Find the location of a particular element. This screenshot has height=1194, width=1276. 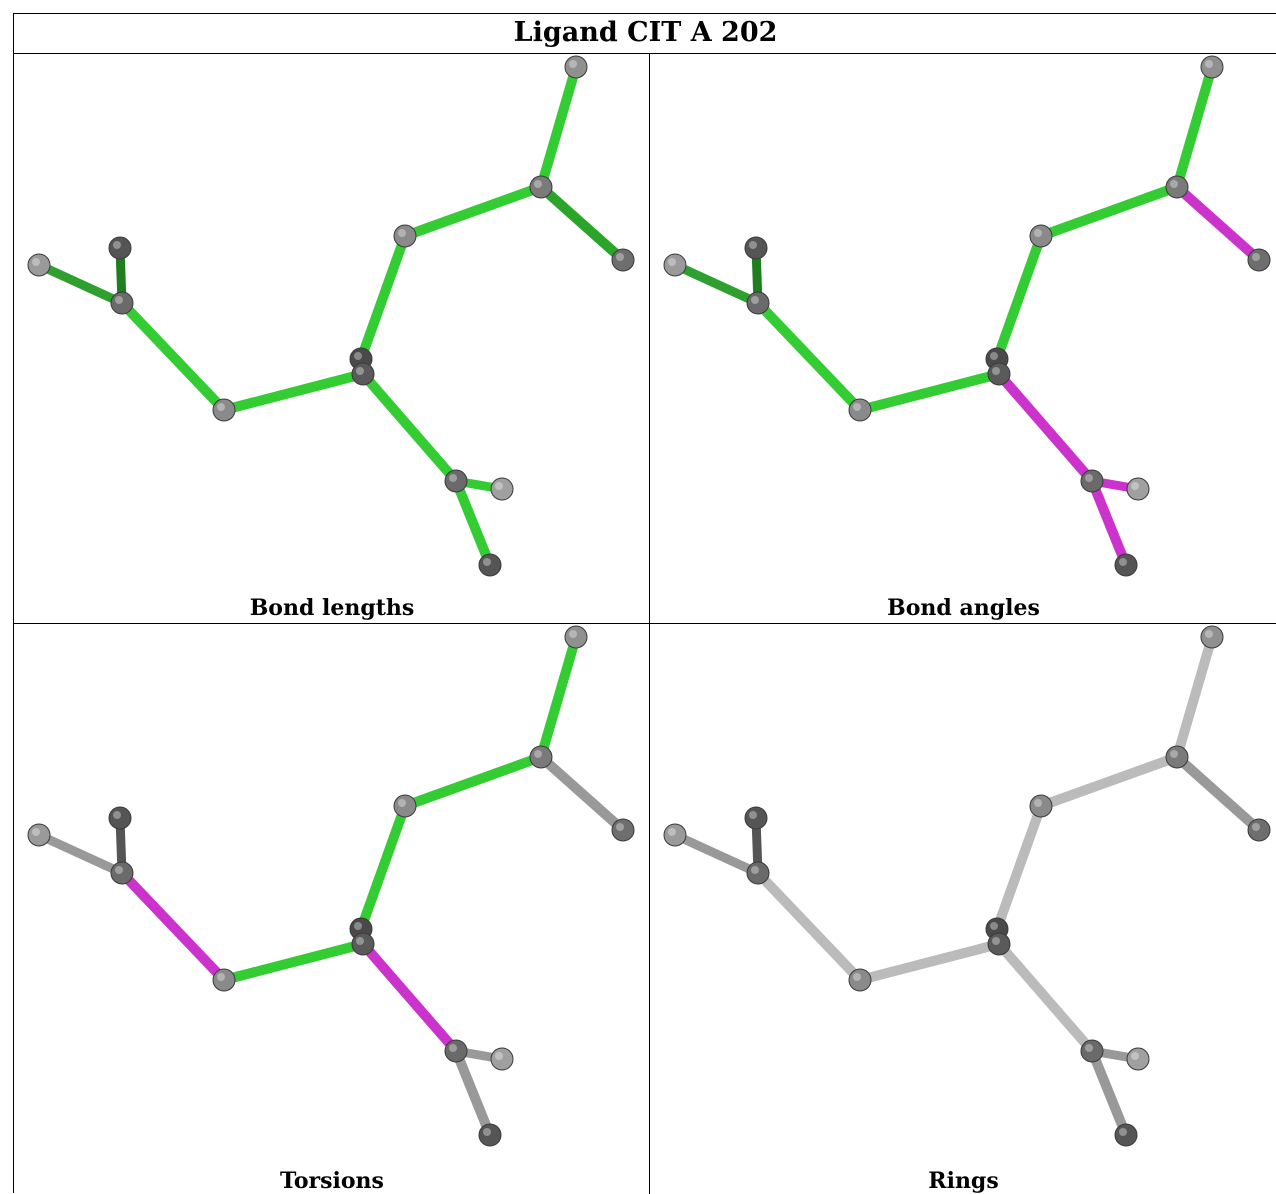

panel-caption: Bond lengths is located at coordinates (332, 608).